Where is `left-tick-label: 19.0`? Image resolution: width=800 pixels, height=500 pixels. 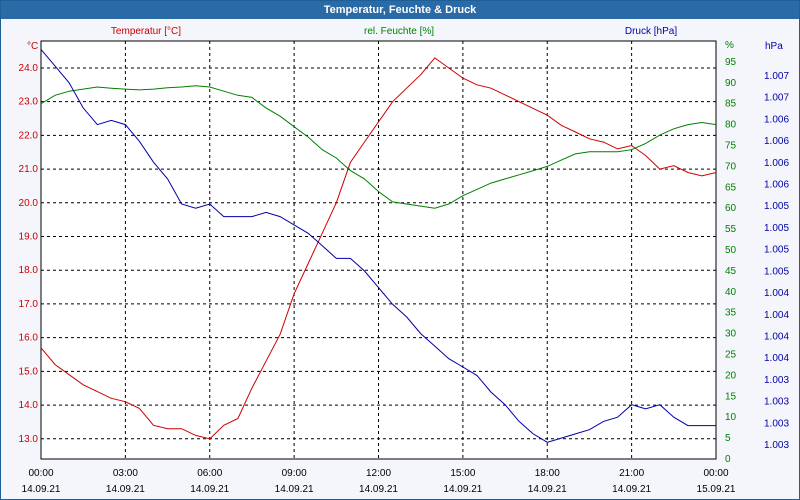
left-tick-label: 19.0 is located at coordinates (29, 237).